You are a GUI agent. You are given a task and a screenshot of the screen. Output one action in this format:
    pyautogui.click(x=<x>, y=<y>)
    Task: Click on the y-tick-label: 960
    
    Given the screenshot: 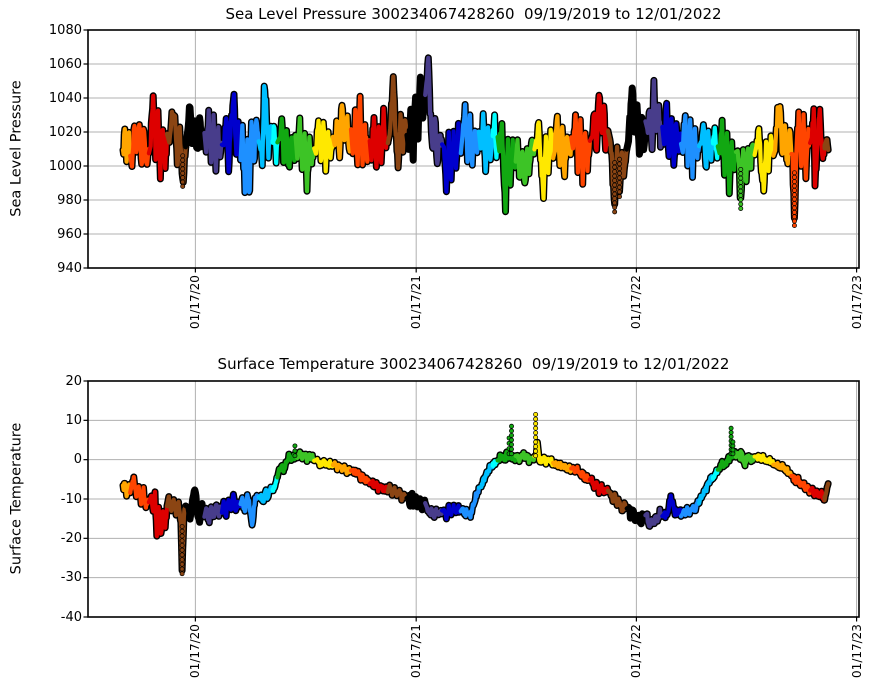 What is the action you would take?
    pyautogui.click(x=69, y=234)
    